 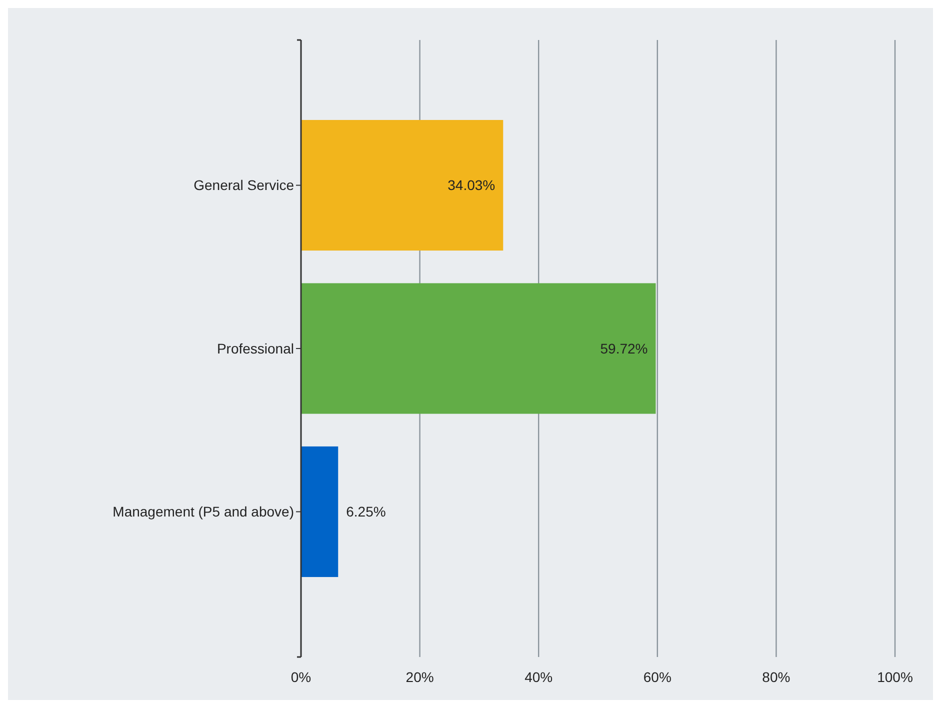 I want to click on x-tick-label: 60%, so click(x=657, y=677).